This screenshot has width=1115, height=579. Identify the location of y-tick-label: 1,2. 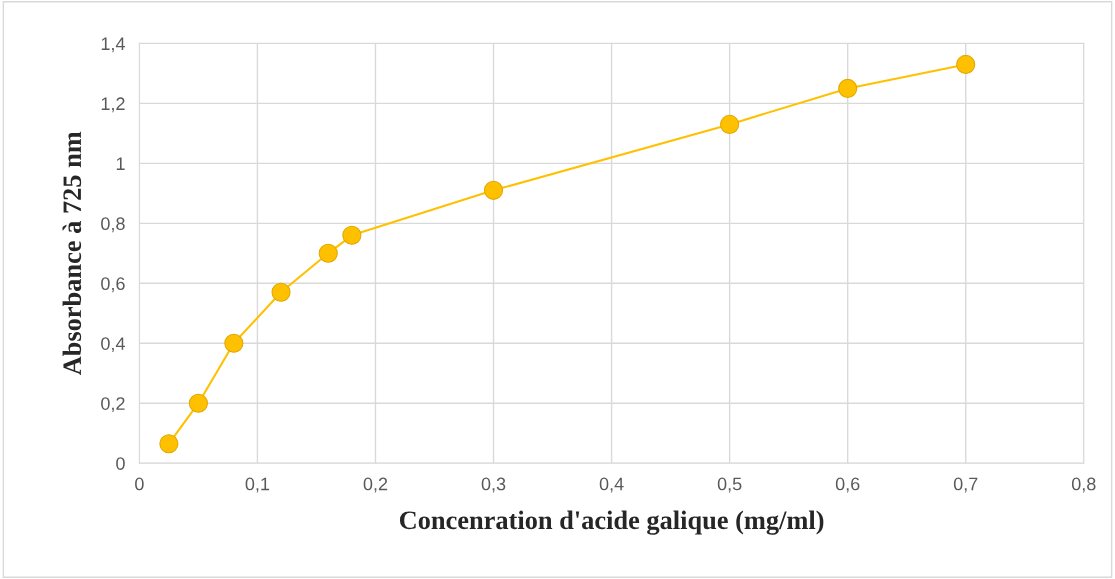
(113, 105).